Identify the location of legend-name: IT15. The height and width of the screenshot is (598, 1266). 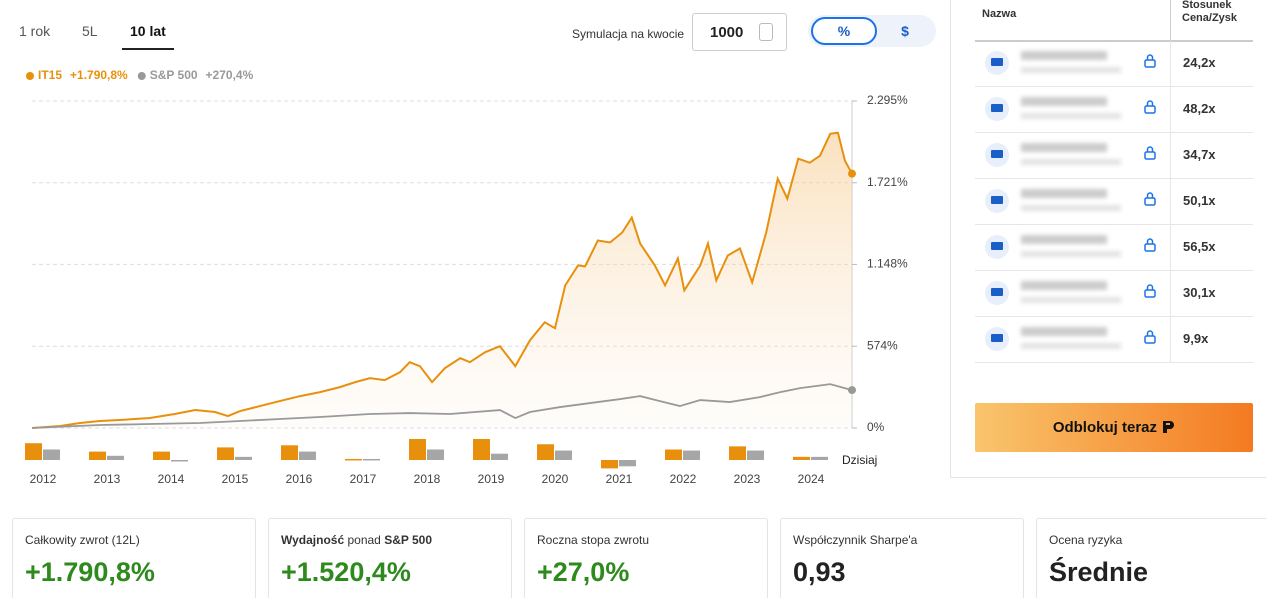
(50, 75).